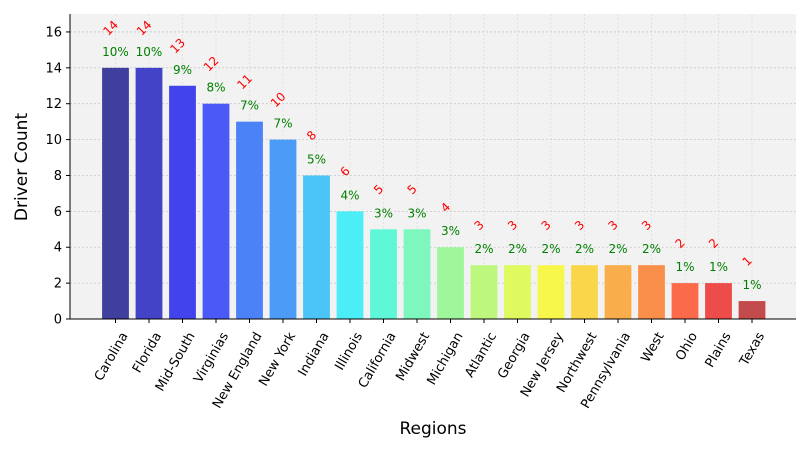 Image resolution: width=810 pixels, height=450 pixels. Describe the element at coordinates (349, 351) in the screenshot. I see `x-tick-label: Illinois` at that location.